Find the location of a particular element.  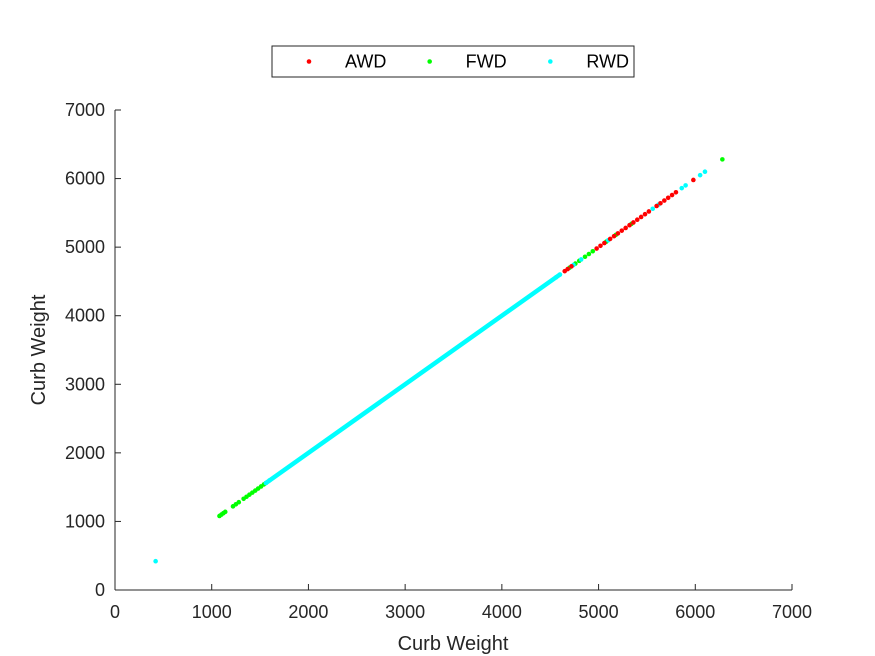

x-tick-label: 5000 is located at coordinates (599, 612).